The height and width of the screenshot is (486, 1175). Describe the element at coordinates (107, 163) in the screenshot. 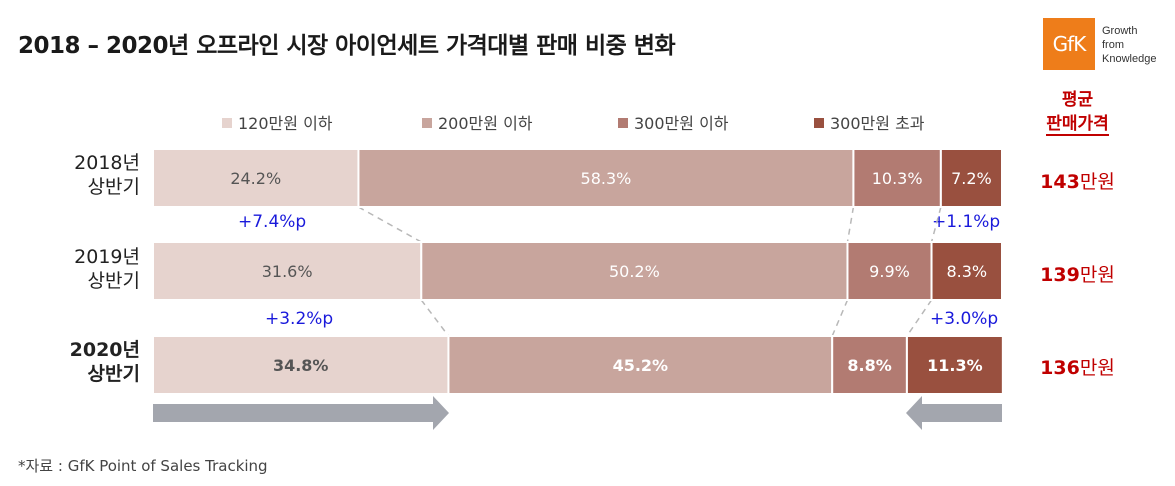

I see `row-label-2018-year: 2018년` at that location.